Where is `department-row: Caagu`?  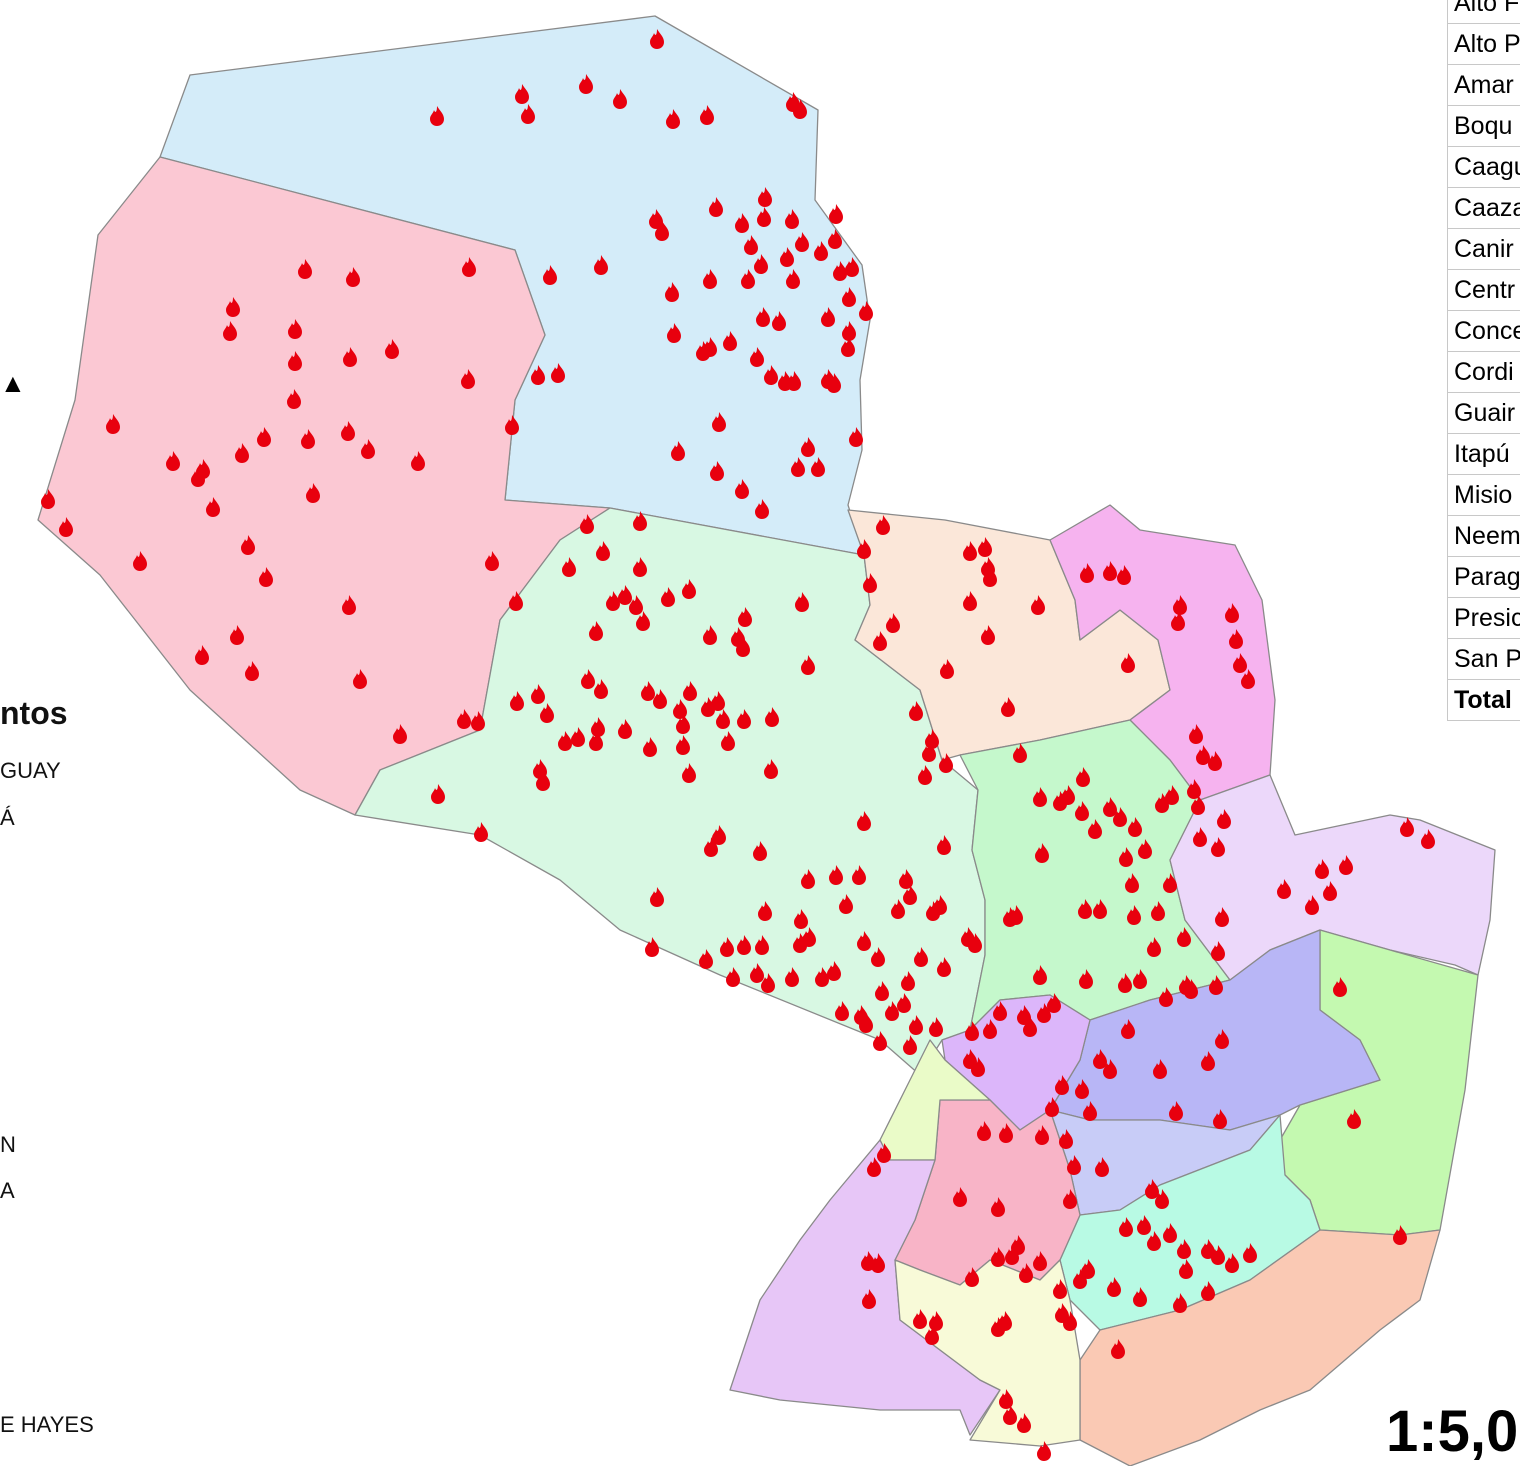 department-row: Caagu is located at coordinates (1483, 167).